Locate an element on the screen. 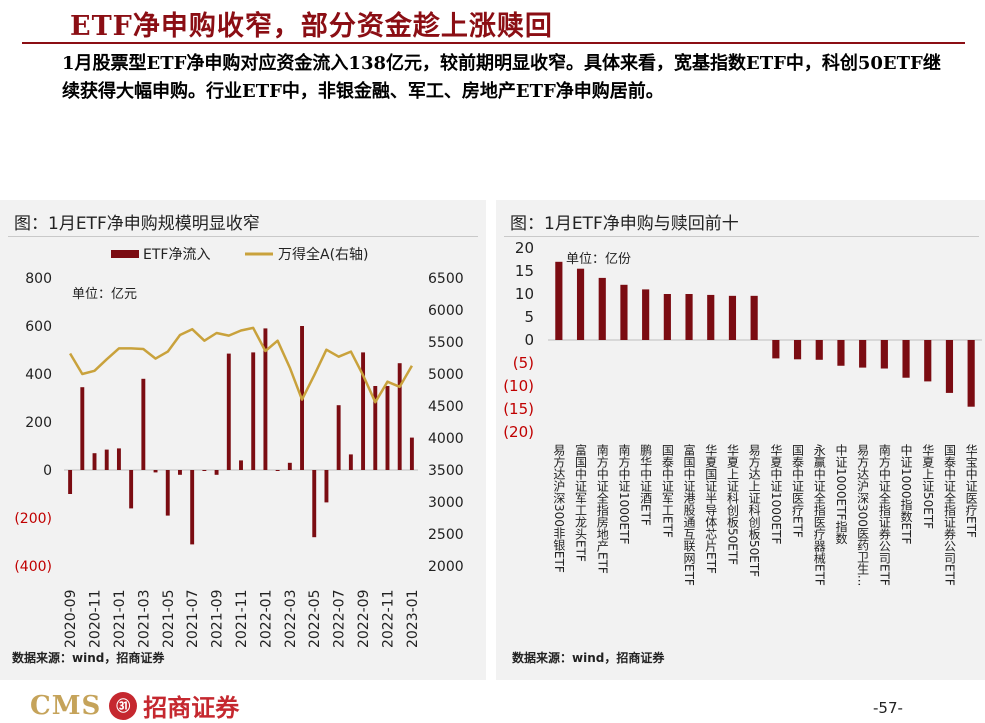 Image resolution: width=985 pixels, height=723 pixels. y-left-tick-label: 600 is located at coordinates (38, 327).